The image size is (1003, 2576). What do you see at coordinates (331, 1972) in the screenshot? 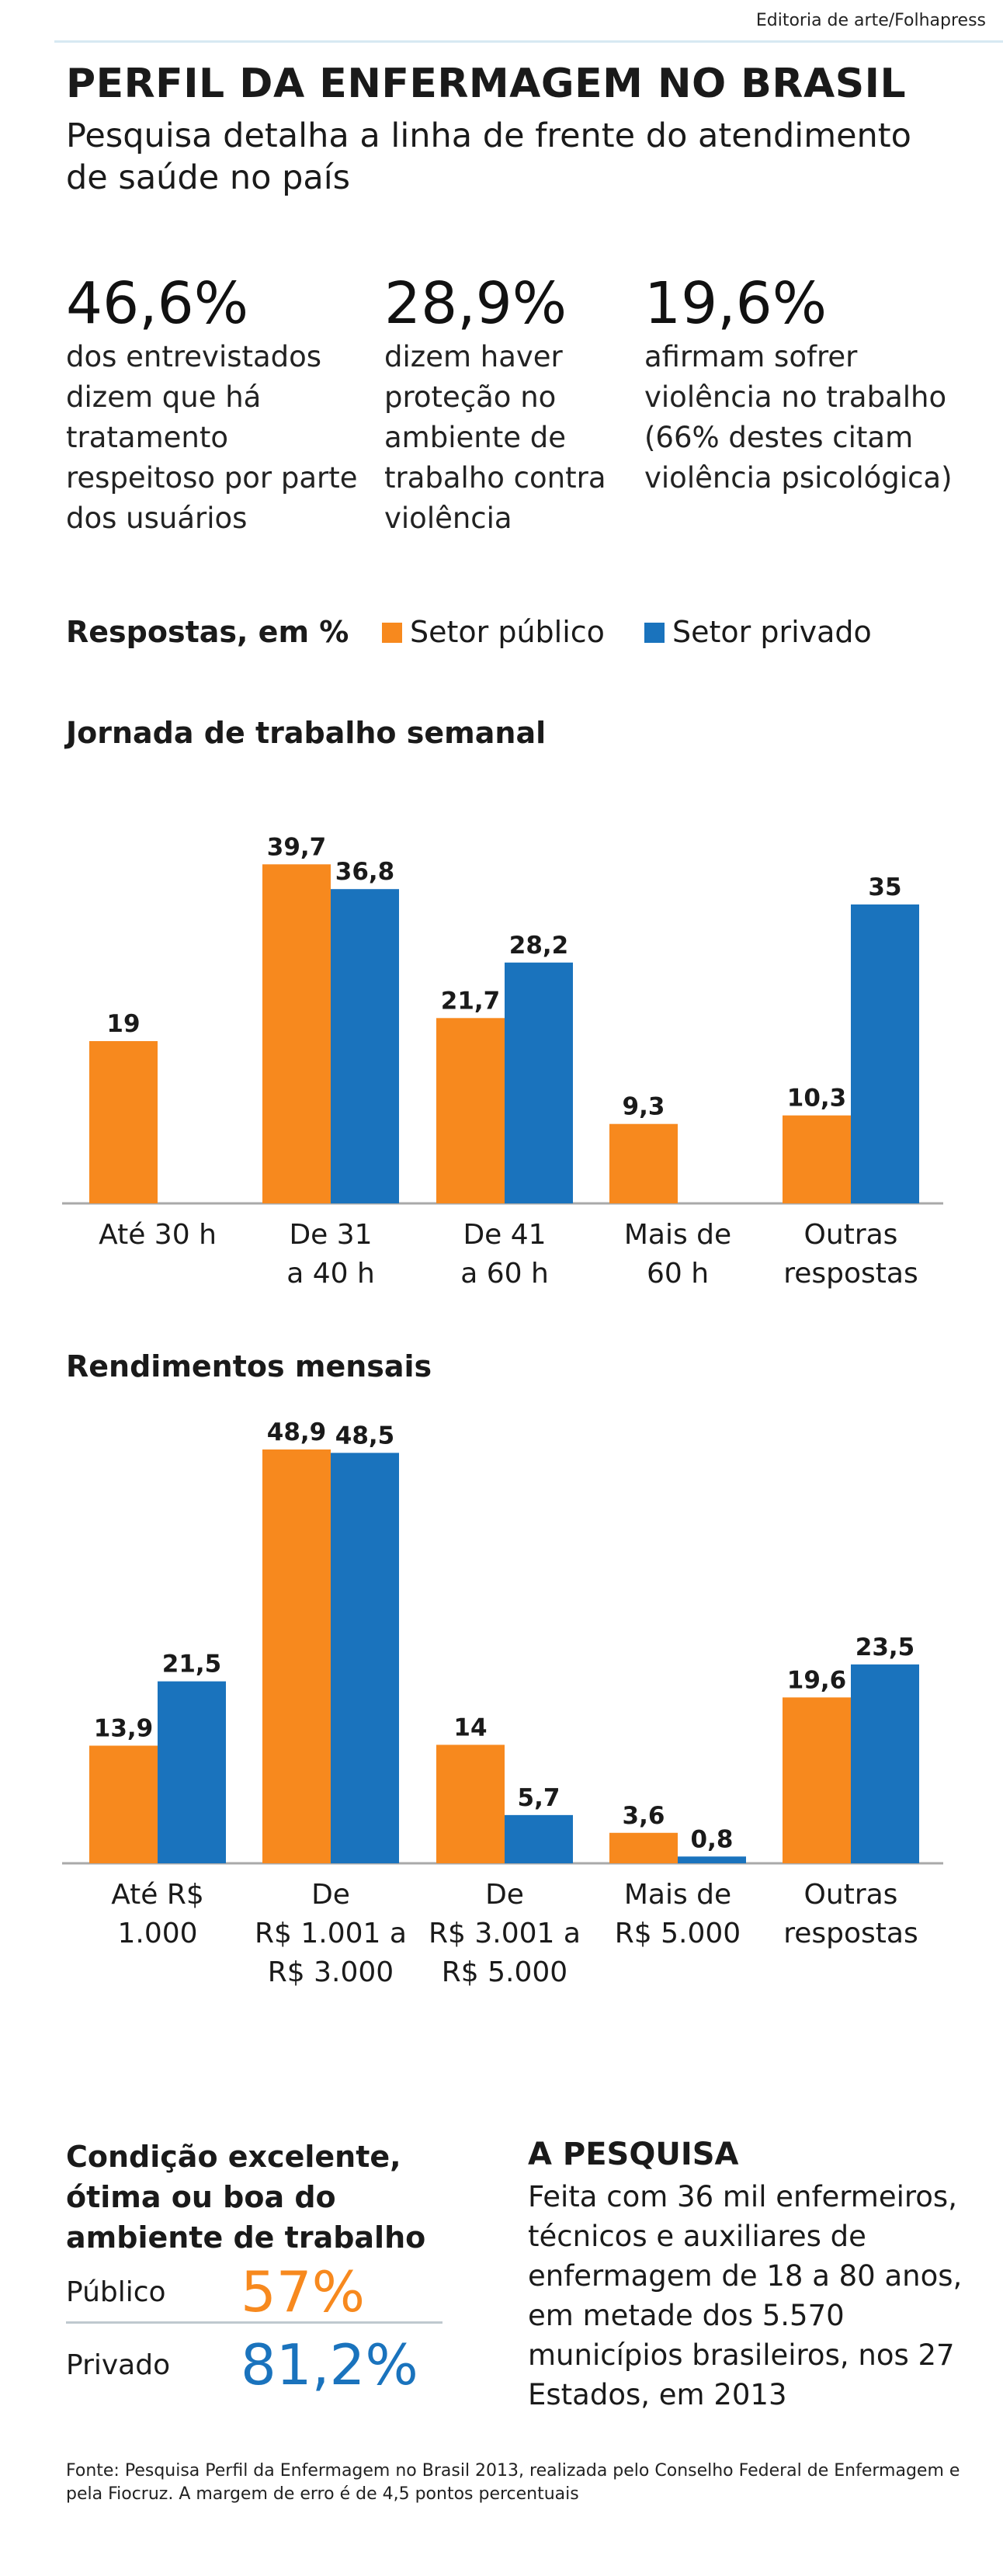
I see `category-label: R$ 3.000` at bounding box center [331, 1972].